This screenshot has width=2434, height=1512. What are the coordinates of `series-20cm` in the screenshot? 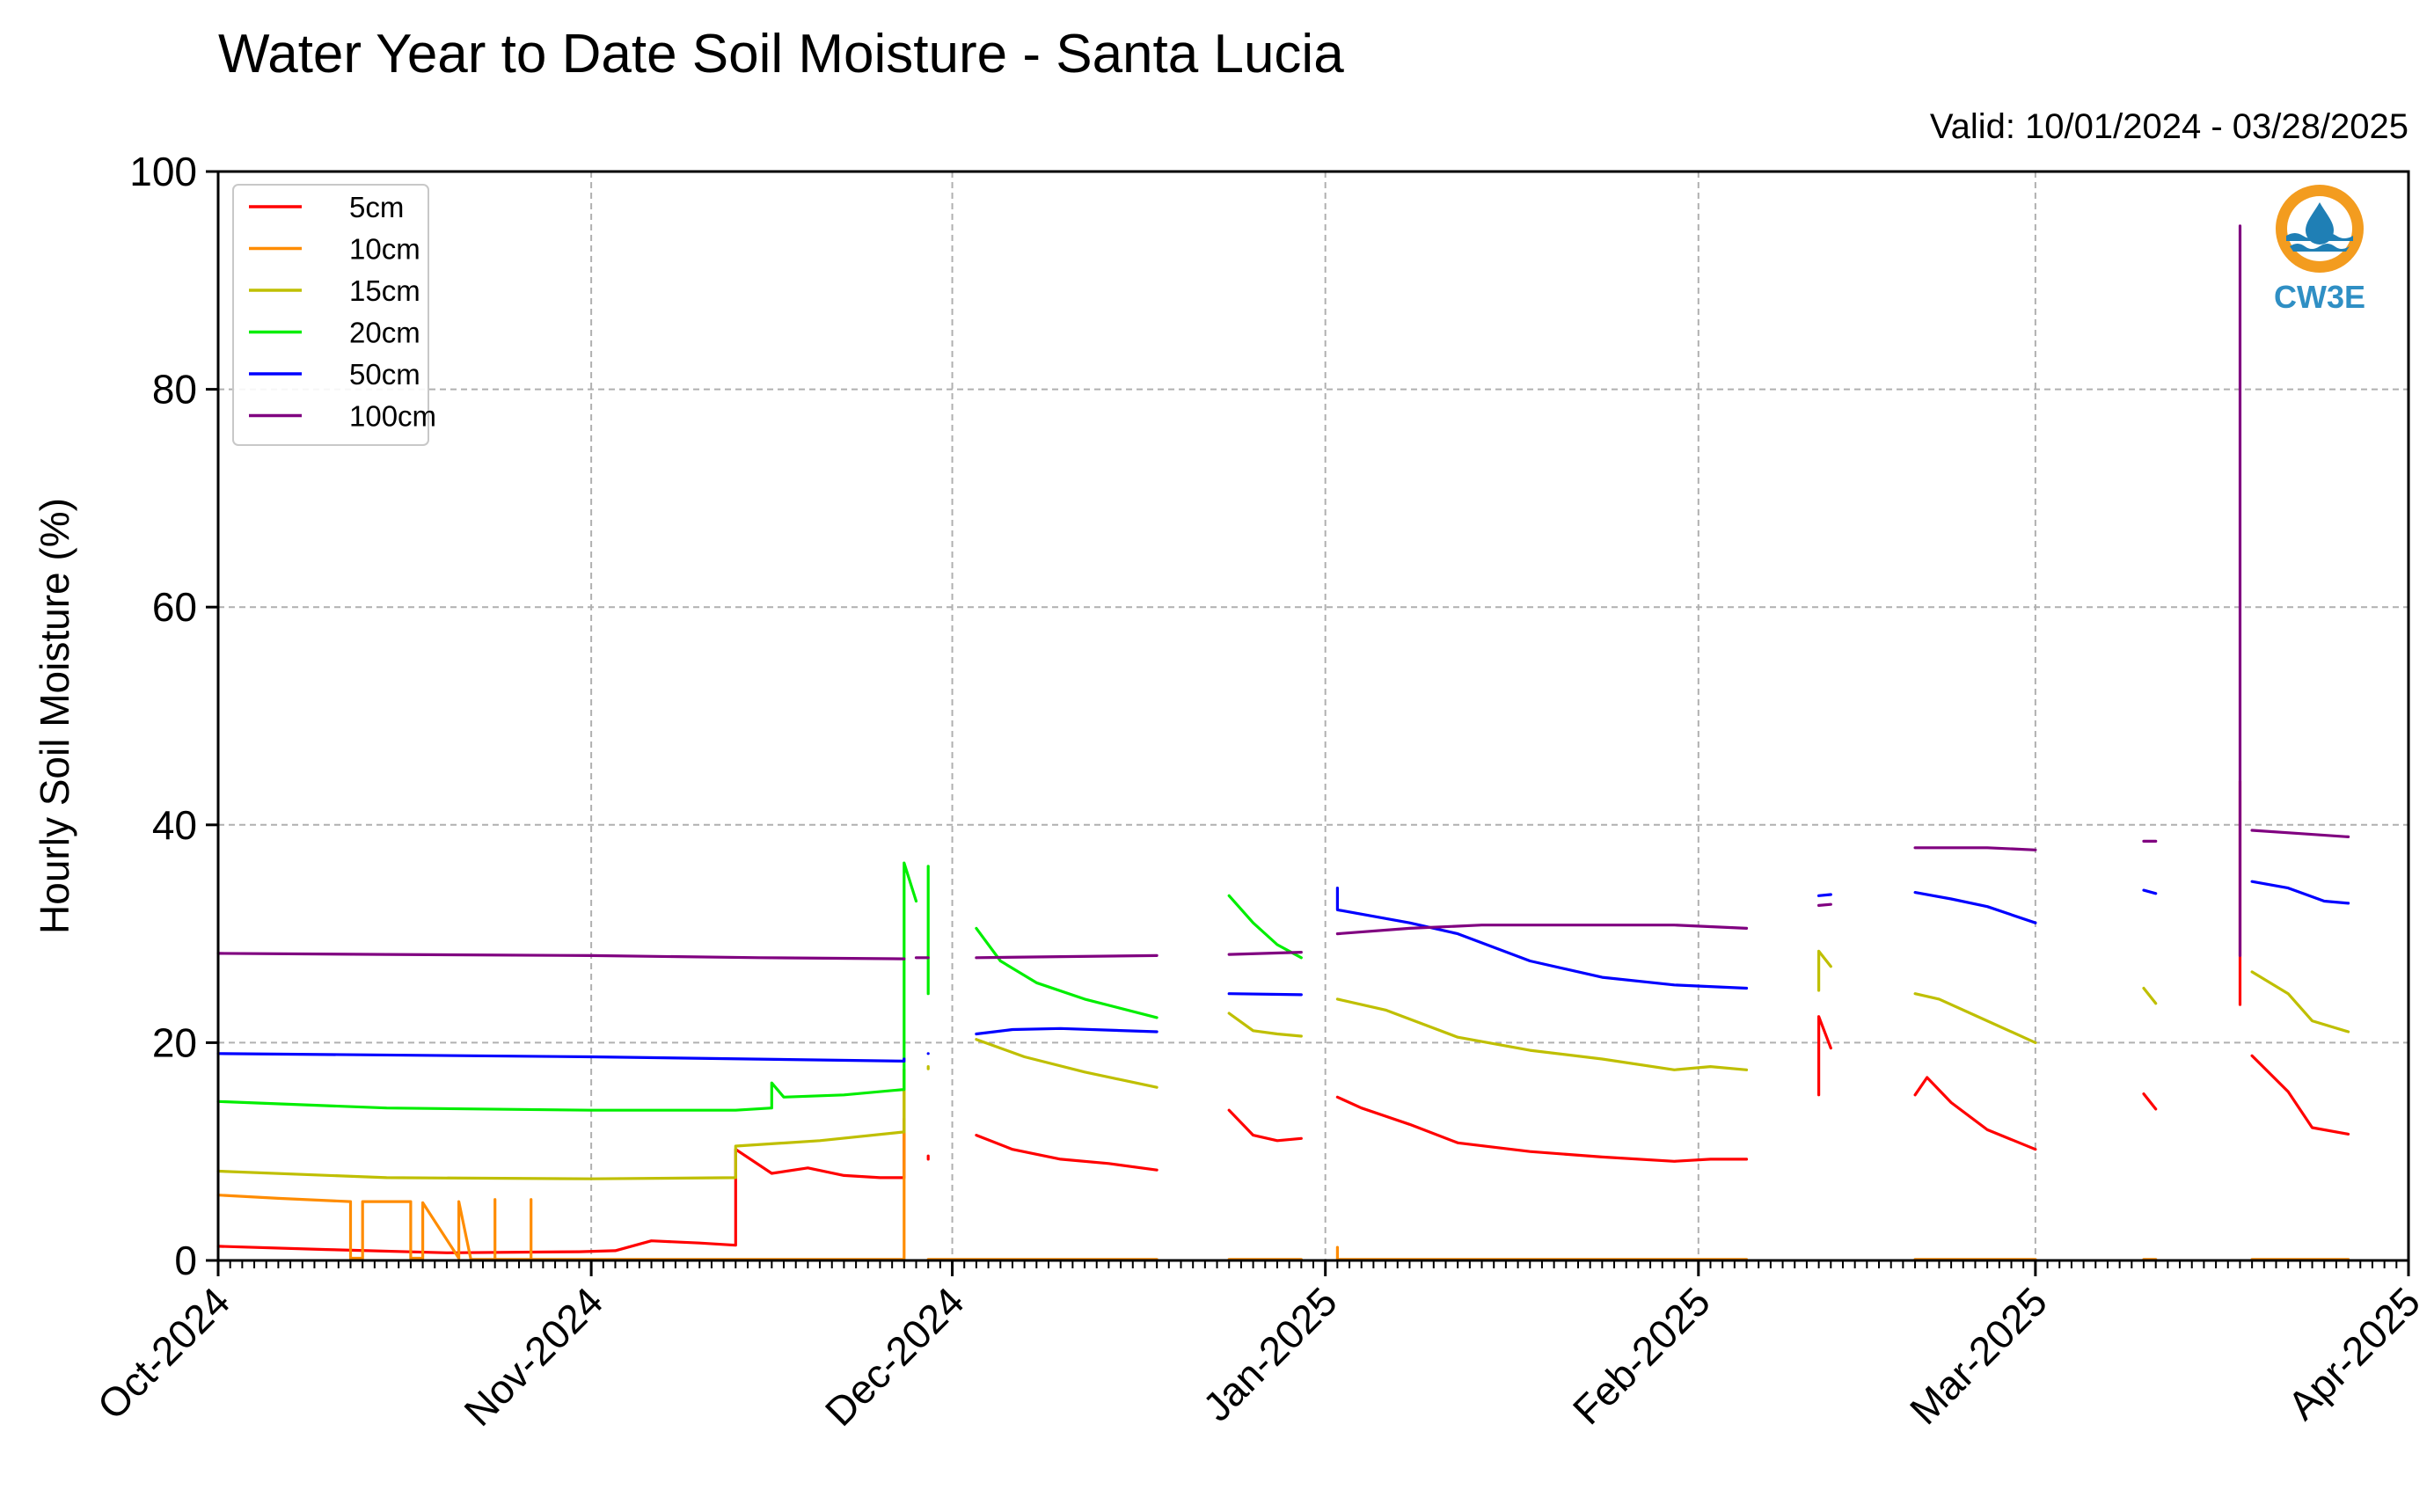 It's located at (759, 986).